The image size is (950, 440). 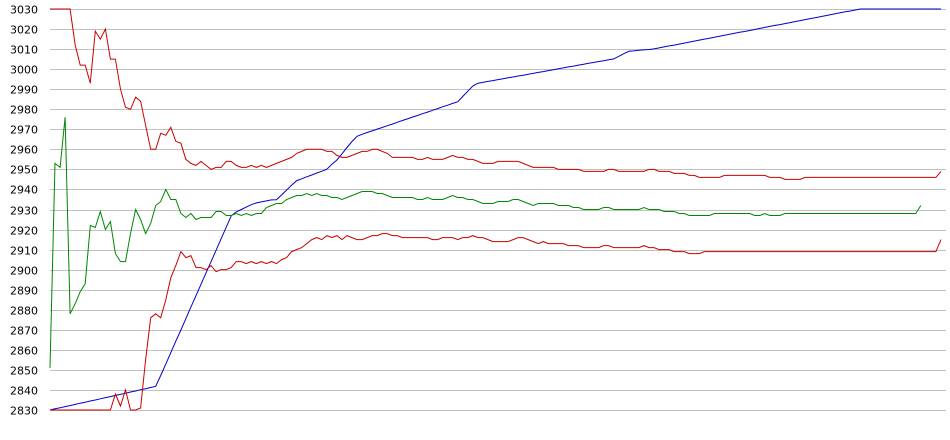 What do you see at coordinates (24, 311) in the screenshot?
I see `y-tick-label: 2880` at bounding box center [24, 311].